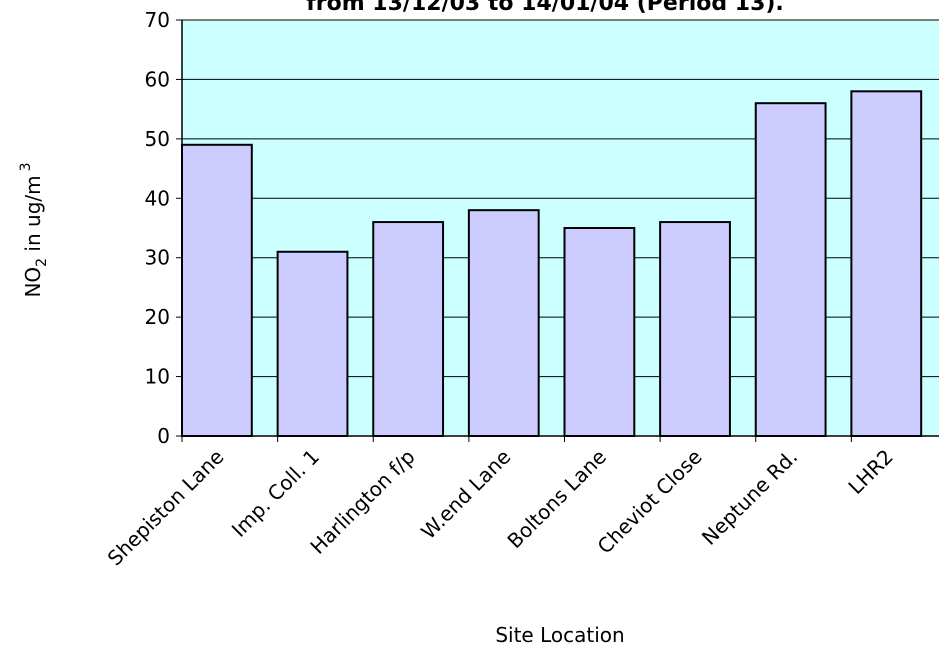  I want to click on y-tick-label: 20, so click(157, 317).